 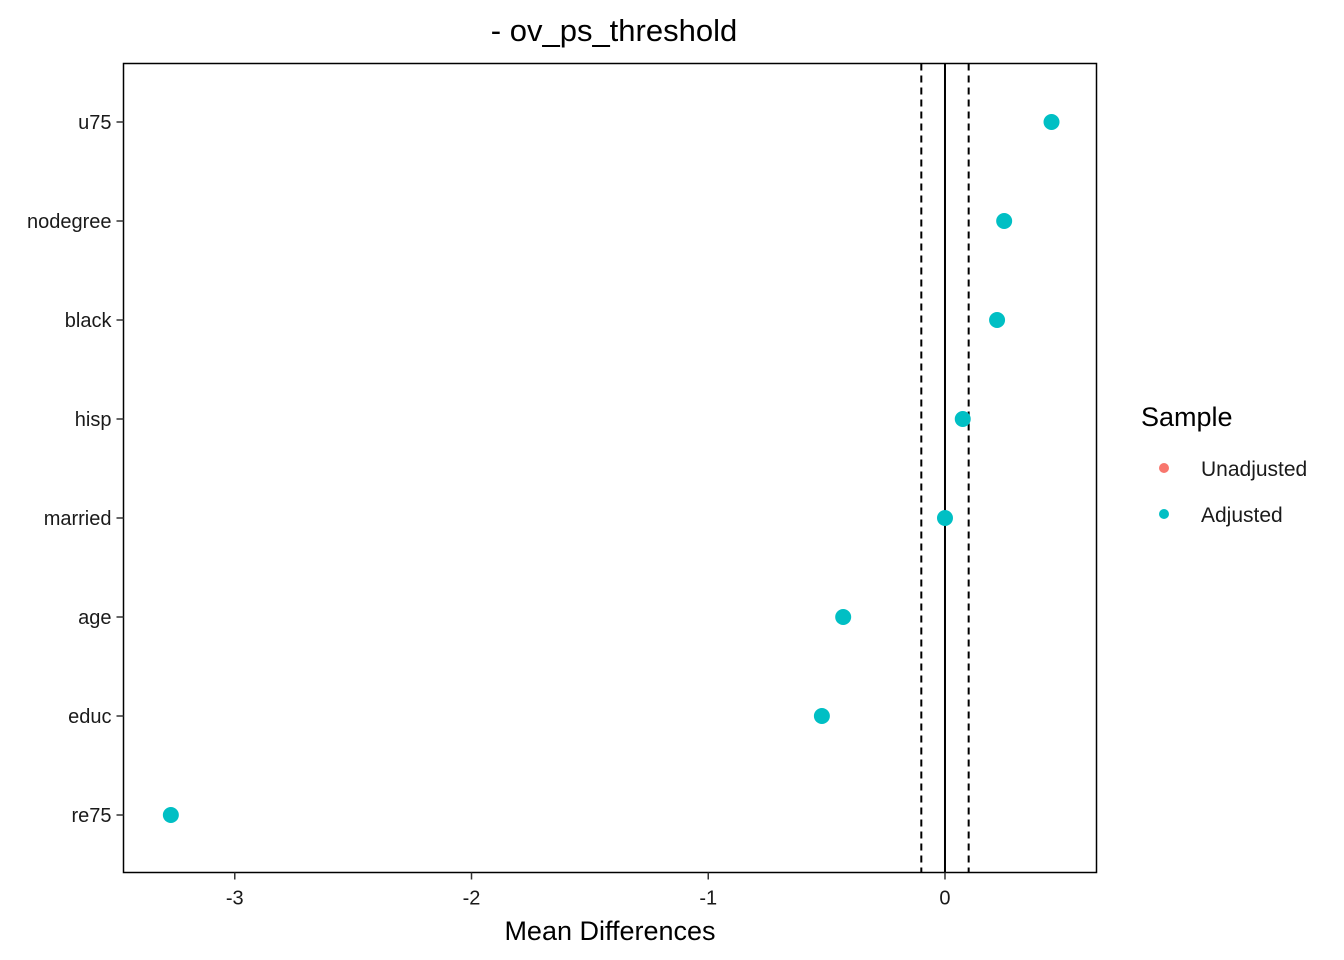 What do you see at coordinates (588, 891) in the screenshot?
I see `x-axis: -3 -2 -1 0` at bounding box center [588, 891].